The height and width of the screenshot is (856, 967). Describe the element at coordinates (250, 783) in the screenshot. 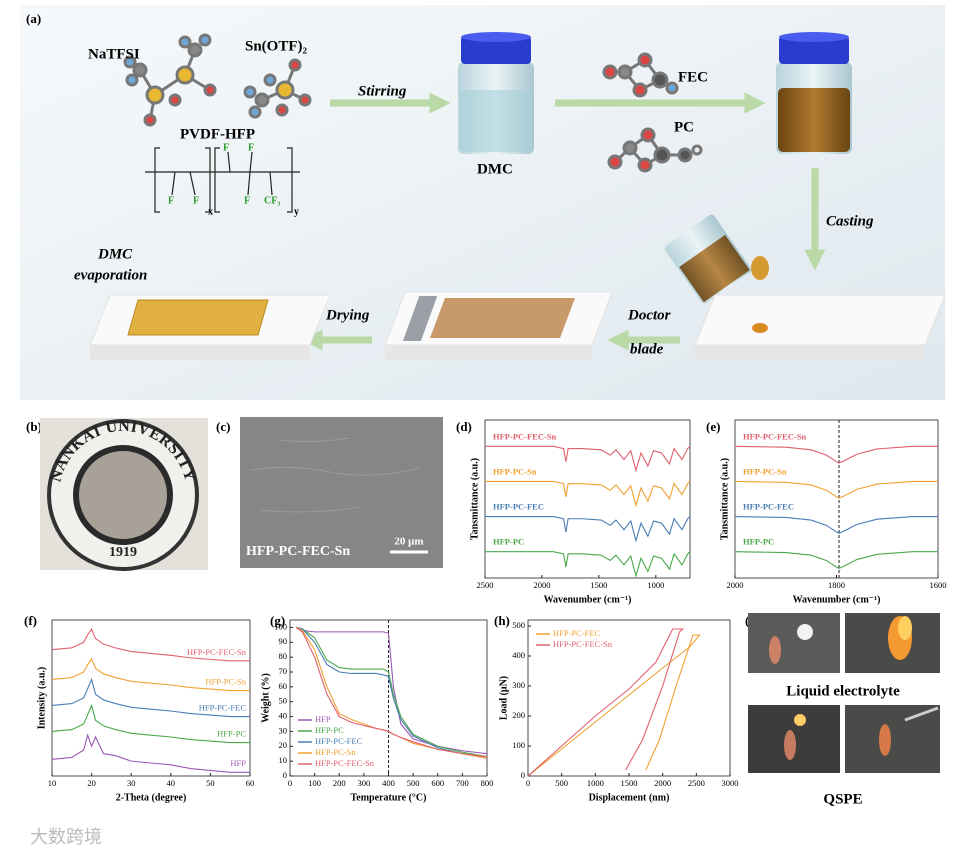

I see `x-tick-label: 60` at that location.